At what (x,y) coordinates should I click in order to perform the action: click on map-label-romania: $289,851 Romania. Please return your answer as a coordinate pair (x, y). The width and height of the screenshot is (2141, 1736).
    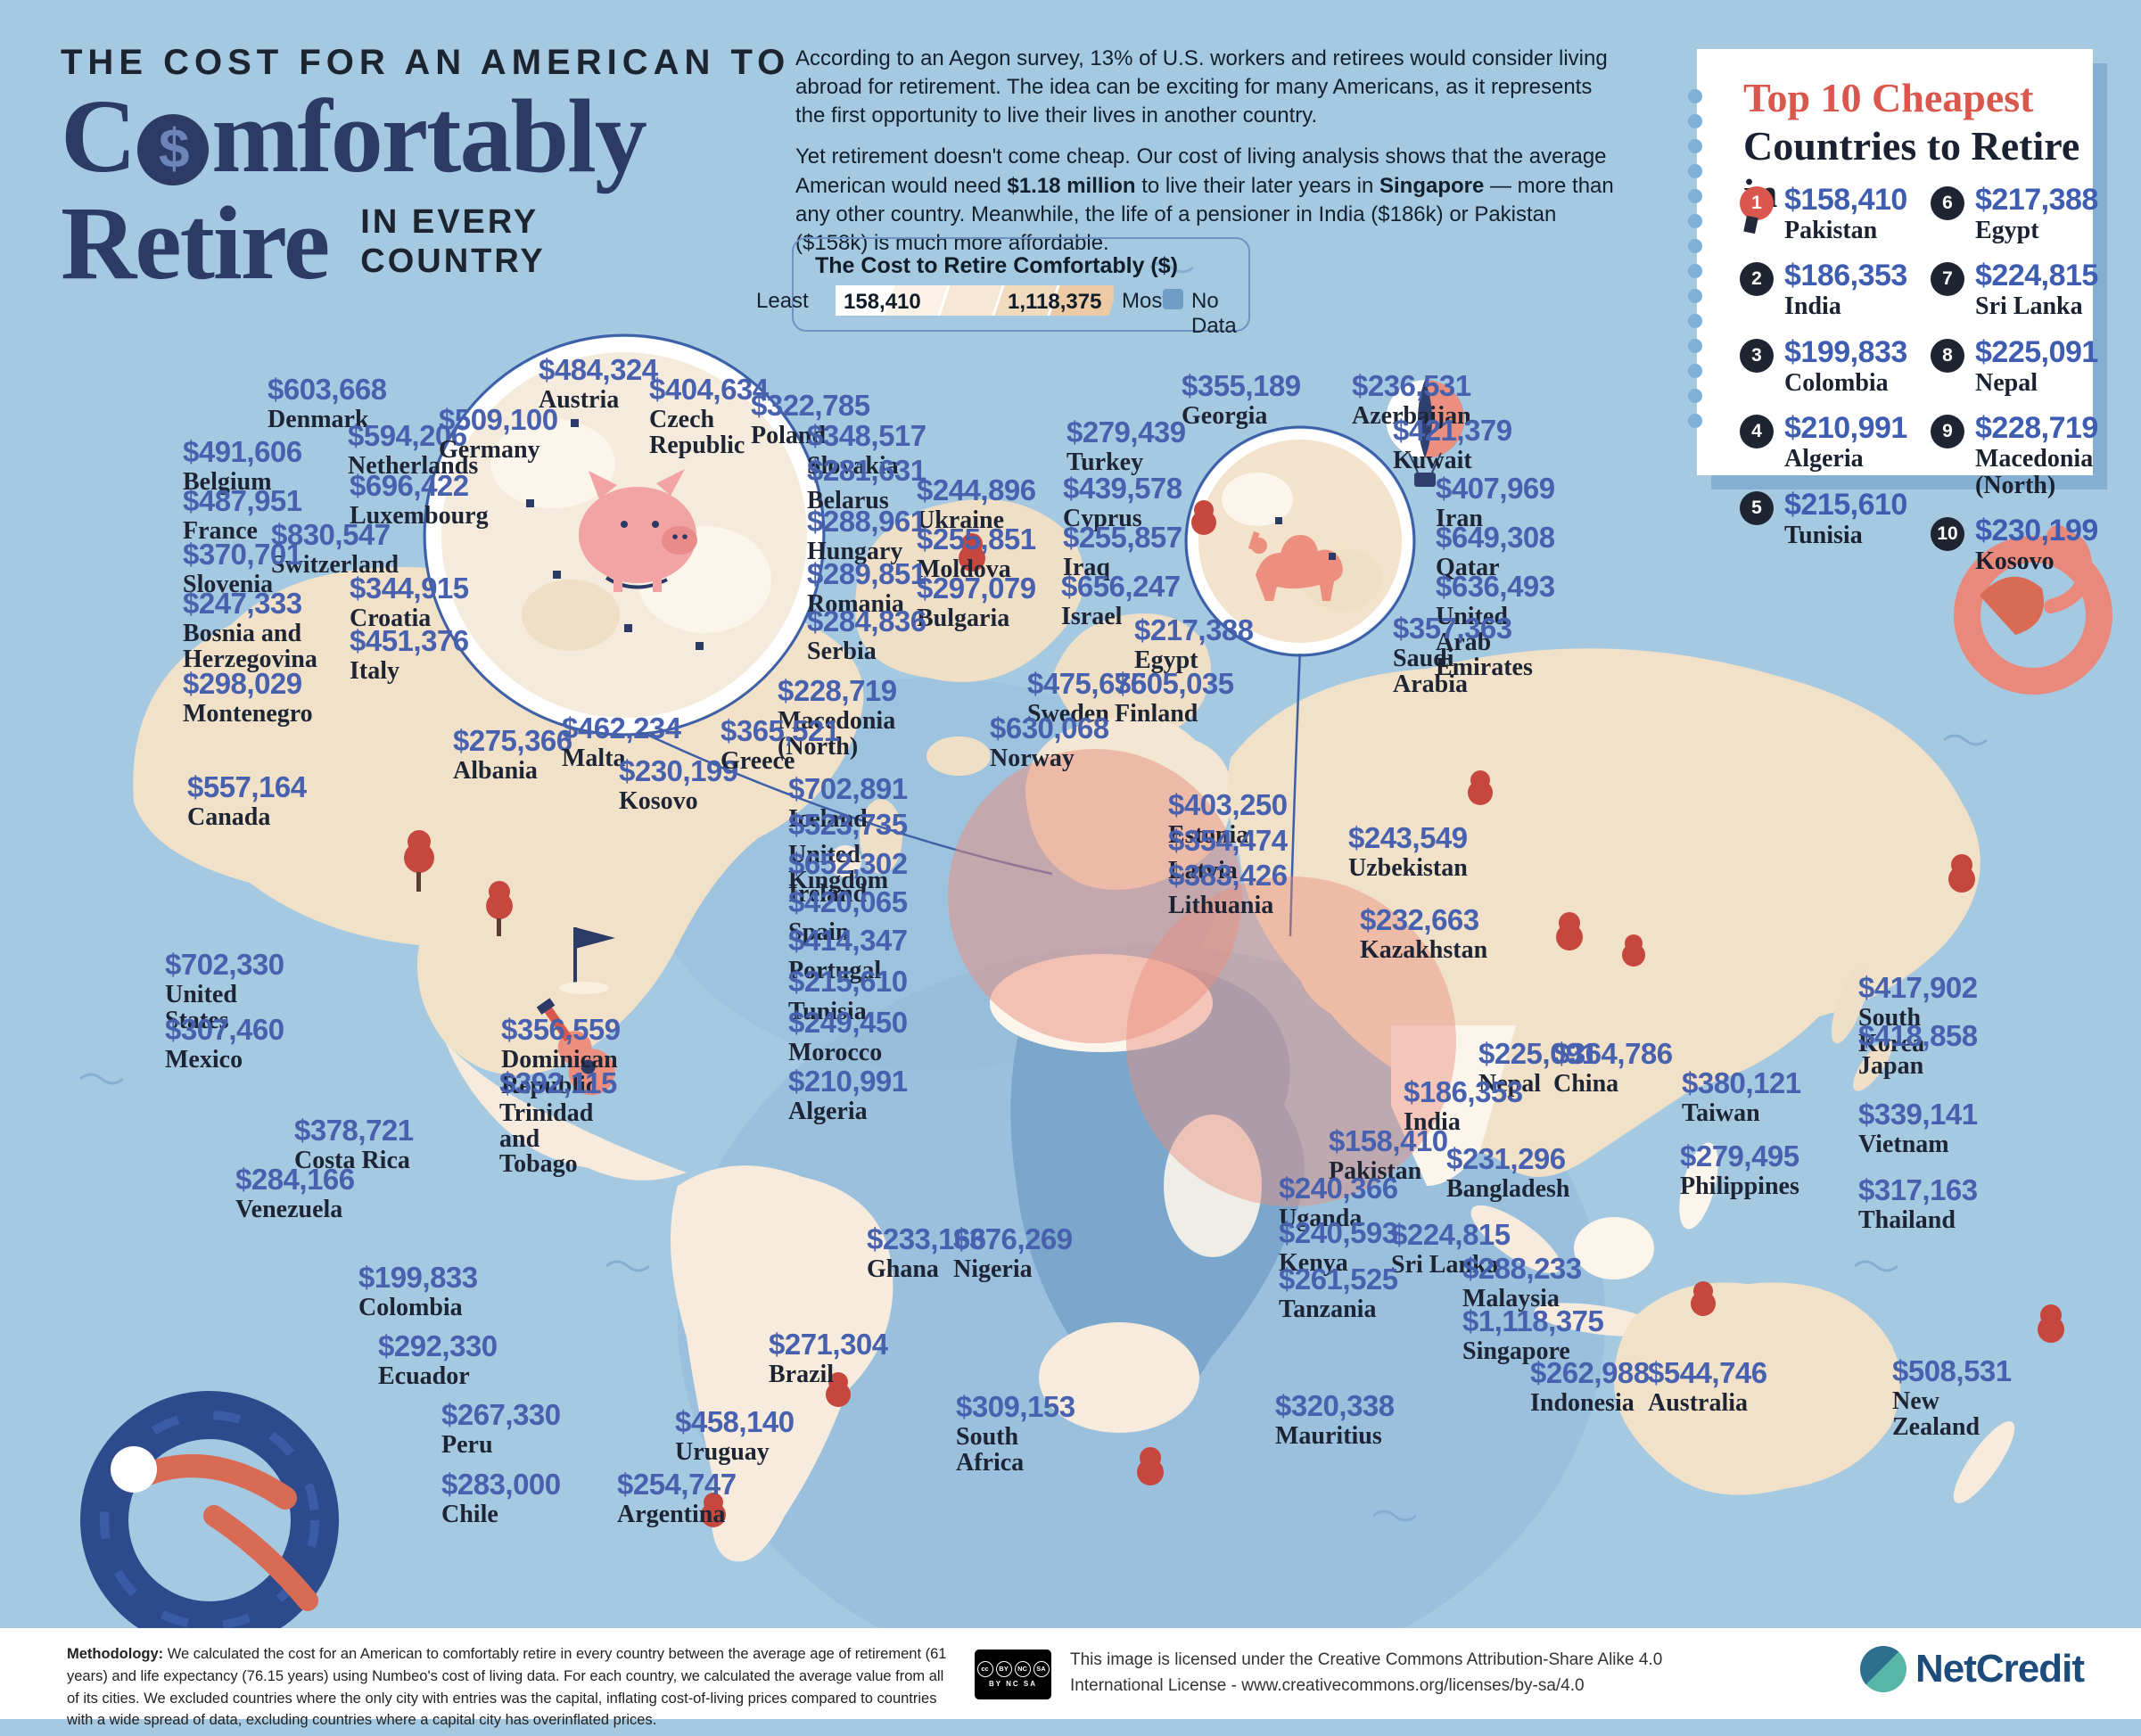
    Looking at the image, I should click on (866, 587).